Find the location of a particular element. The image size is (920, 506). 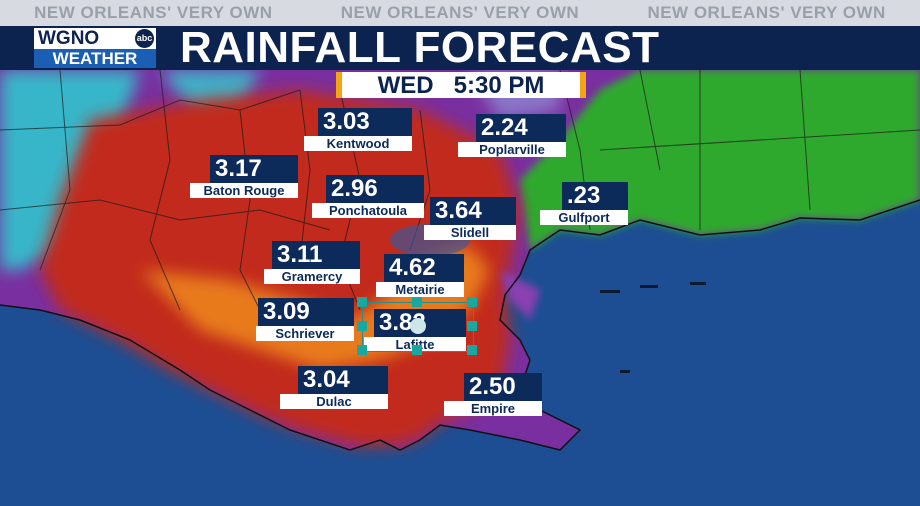

city-name: Metairie is located at coordinates (420, 289).